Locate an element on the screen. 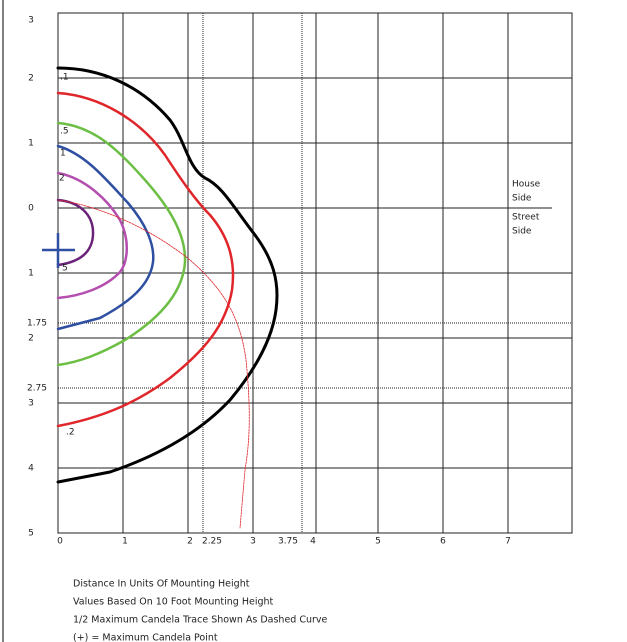 Image resolution: width=627 pixels, height=642 pixels. curve-label: .1 is located at coordinates (64, 78).